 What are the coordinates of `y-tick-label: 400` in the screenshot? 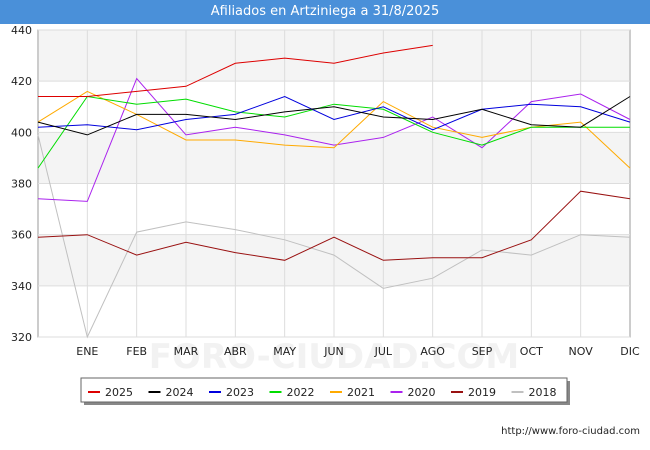 It's located at (21, 132).